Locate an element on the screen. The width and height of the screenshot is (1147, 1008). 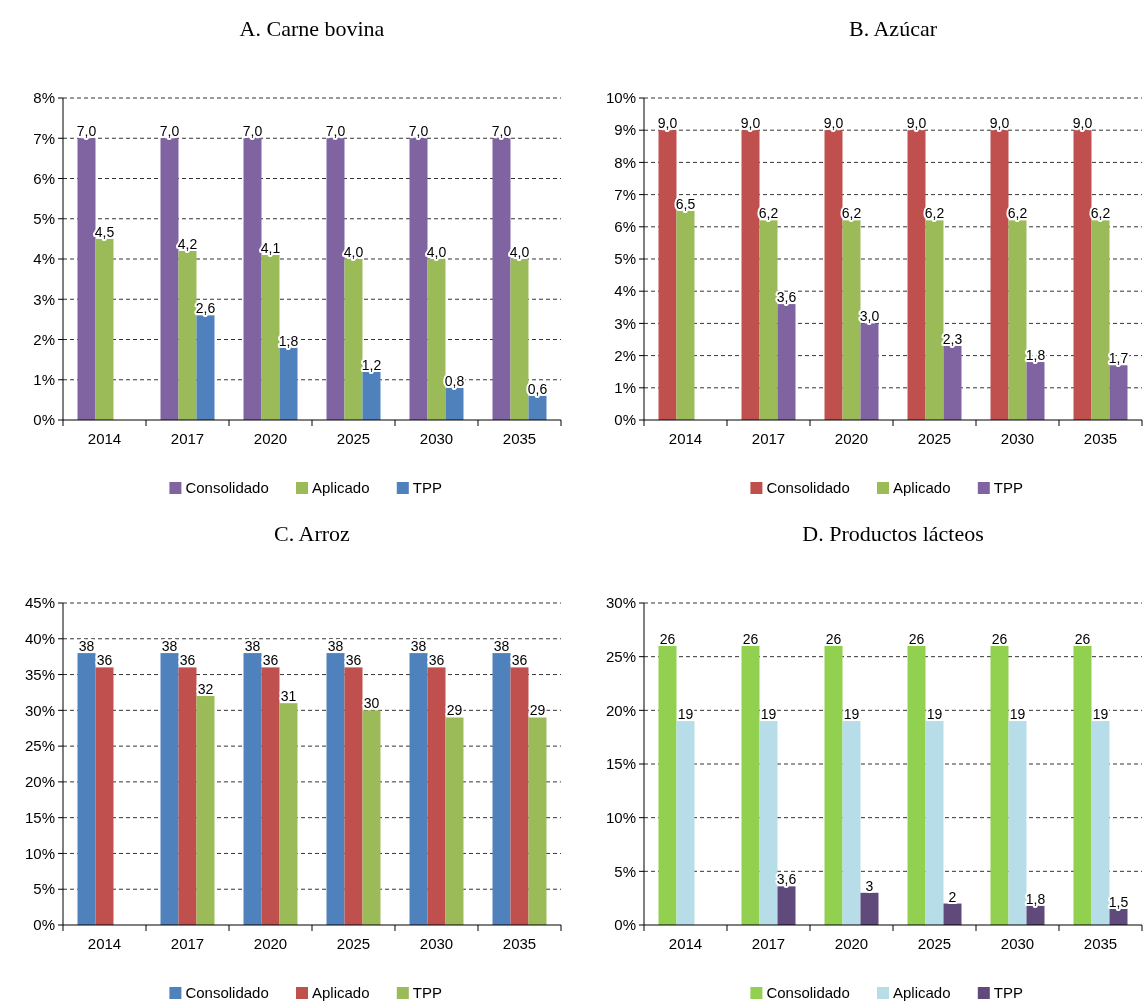
data-label: 3,0 is located at coordinates (869, 316).